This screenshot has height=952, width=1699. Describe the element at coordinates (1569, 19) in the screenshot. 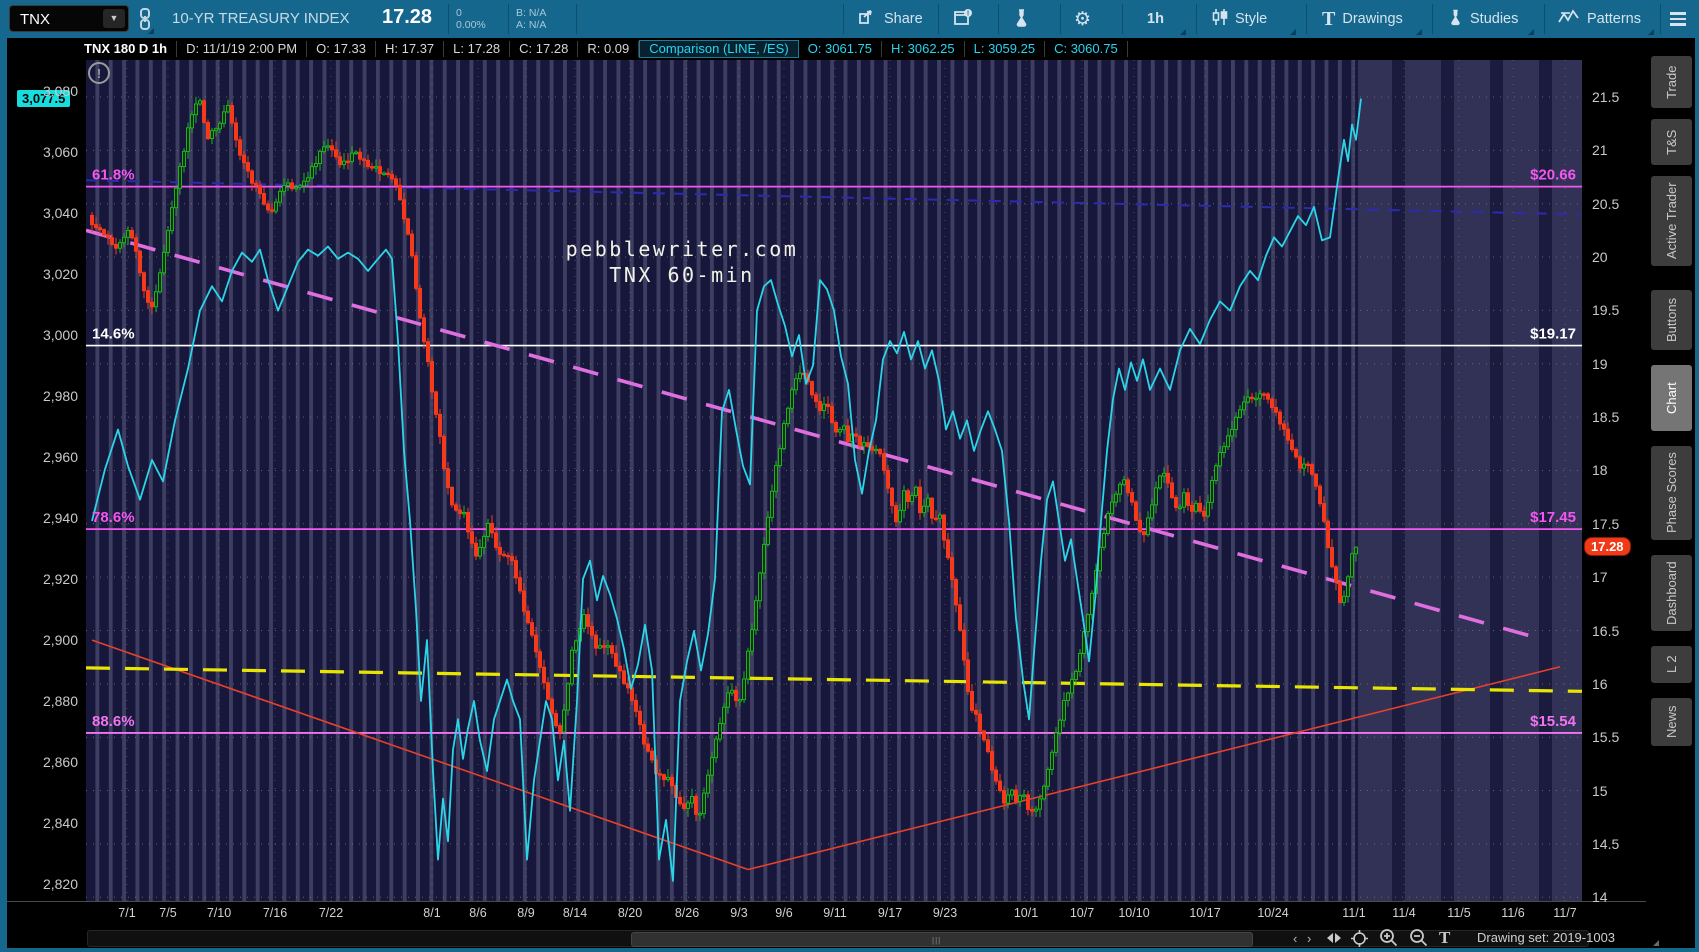

I see `pattern-zigzag-icon` at that location.